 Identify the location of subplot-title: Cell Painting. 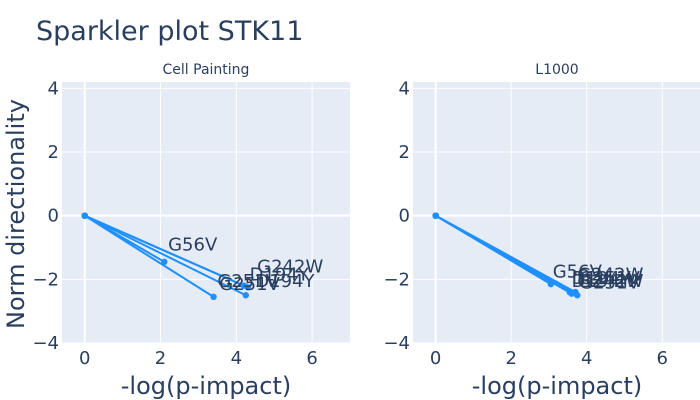
(206, 70).